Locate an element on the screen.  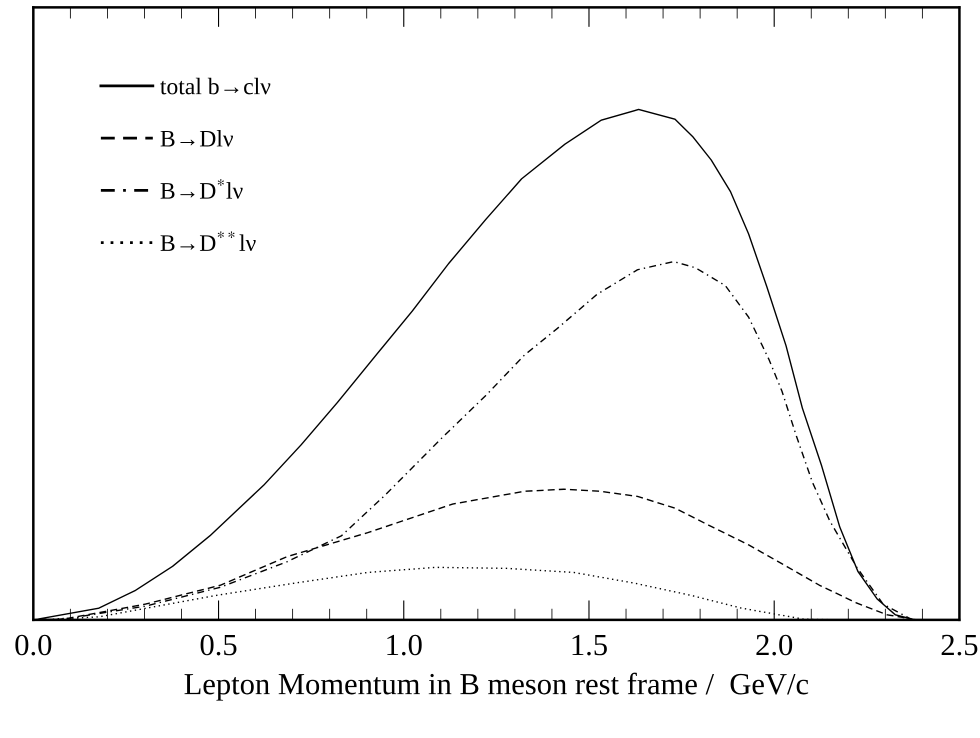
x-tick-label: 0.0 is located at coordinates (33, 645).